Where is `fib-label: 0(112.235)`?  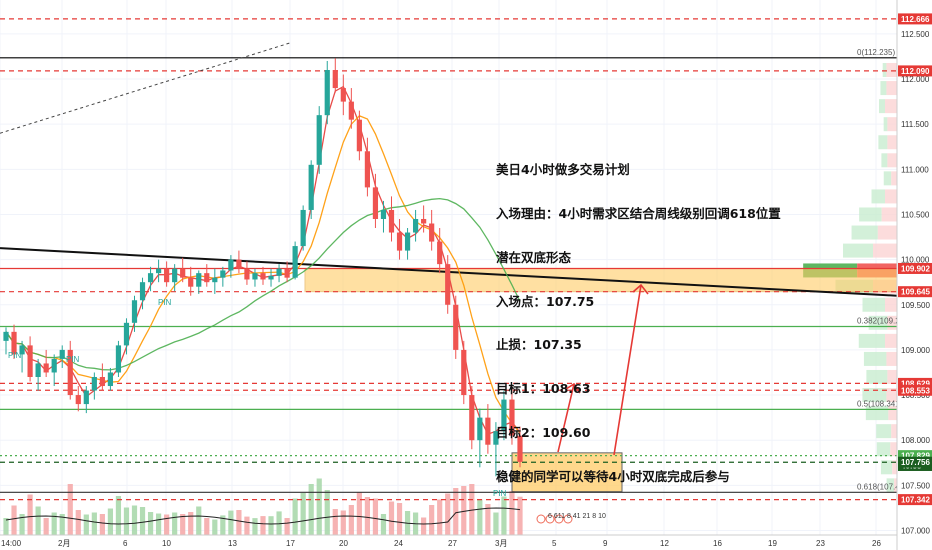 fib-label: 0(112.235) is located at coordinates (876, 52).